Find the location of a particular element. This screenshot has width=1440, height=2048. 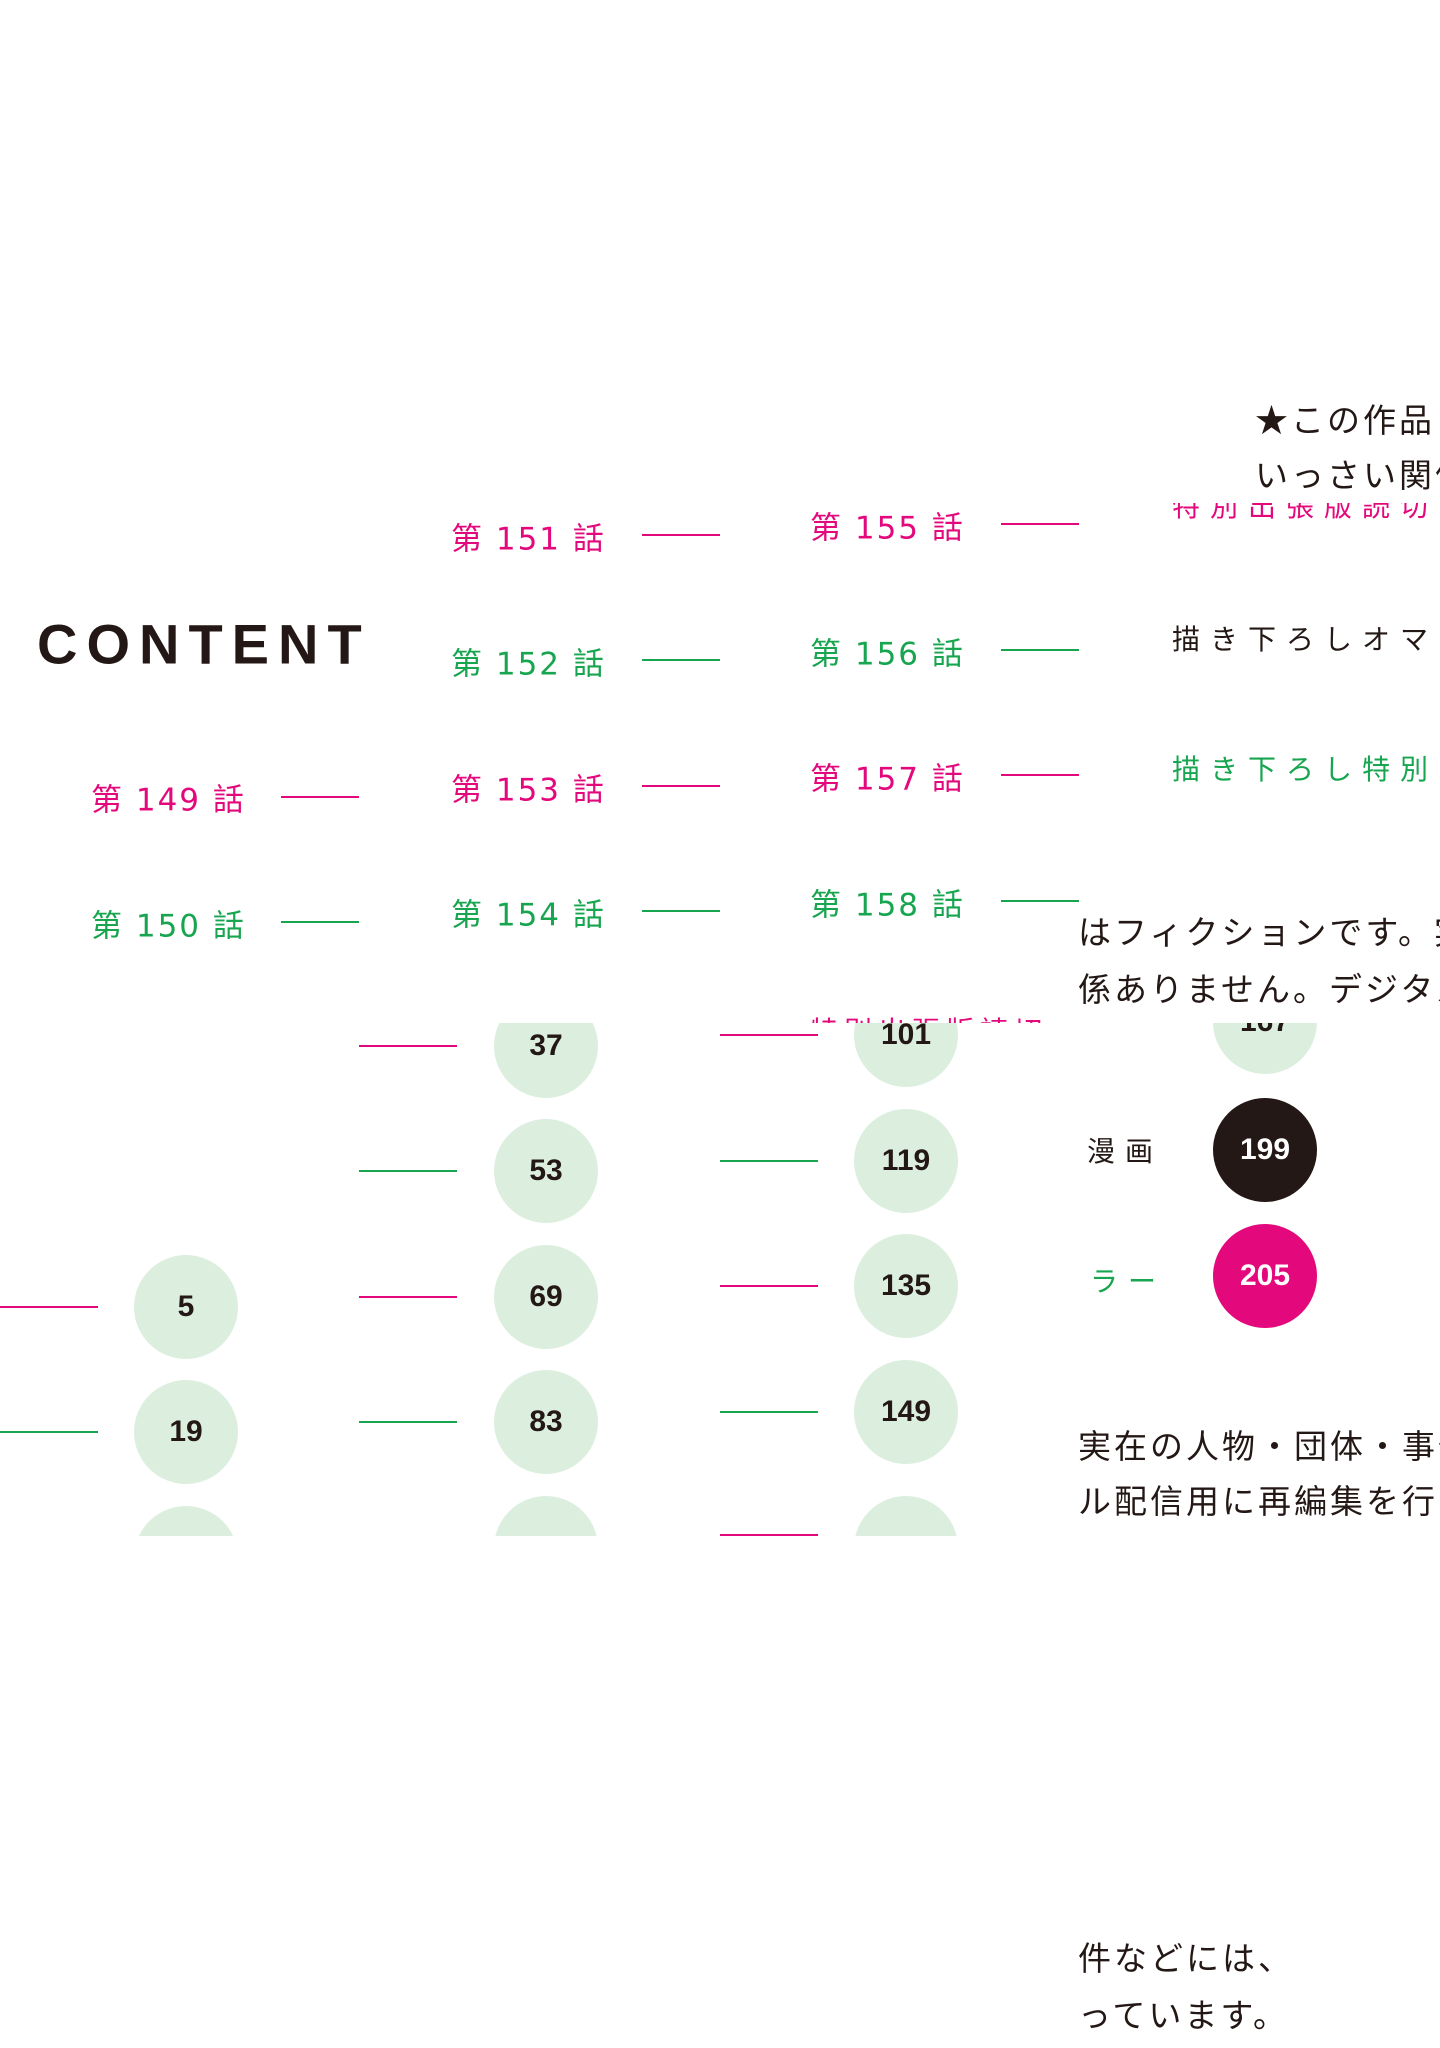

page-number-badge: 101 is located at coordinates (906, 1055).